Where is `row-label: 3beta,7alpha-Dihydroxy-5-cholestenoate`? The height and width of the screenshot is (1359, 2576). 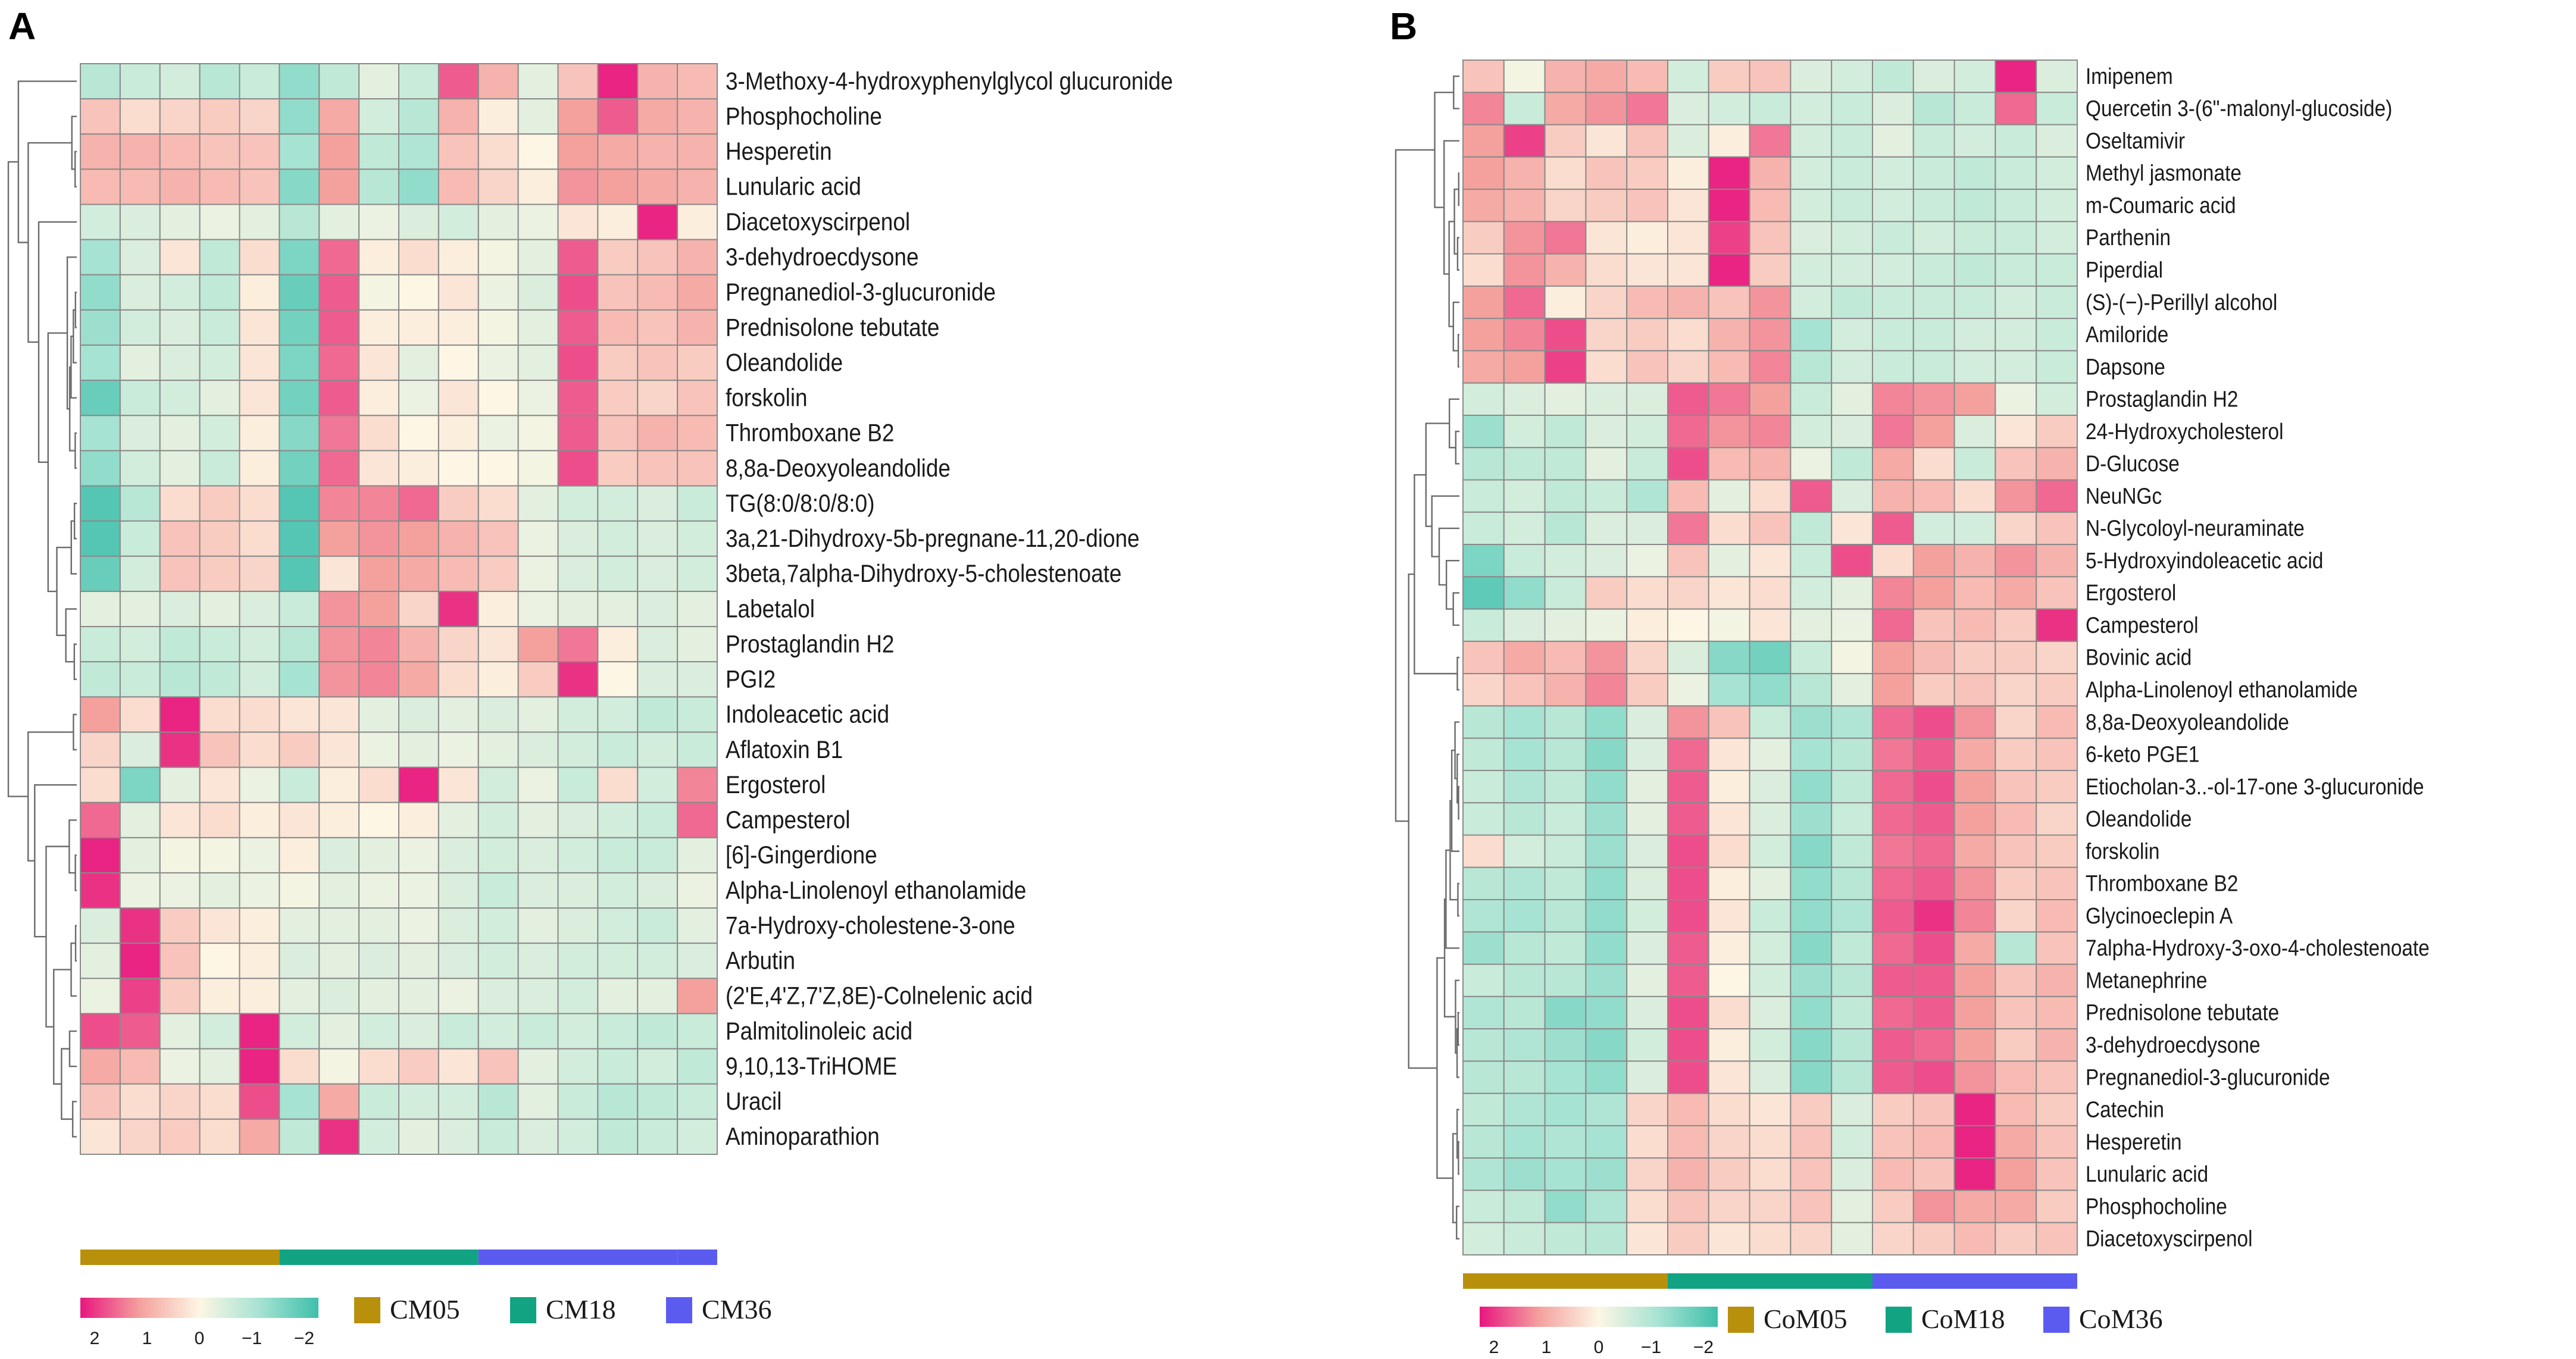 row-label: 3beta,7alpha-Dihydroxy-5-cholestenoate is located at coordinates (923, 574).